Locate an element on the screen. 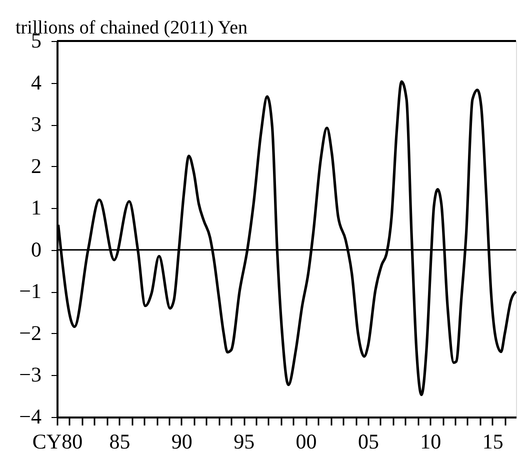  y-tick-label: 3 is located at coordinates (36, 124).